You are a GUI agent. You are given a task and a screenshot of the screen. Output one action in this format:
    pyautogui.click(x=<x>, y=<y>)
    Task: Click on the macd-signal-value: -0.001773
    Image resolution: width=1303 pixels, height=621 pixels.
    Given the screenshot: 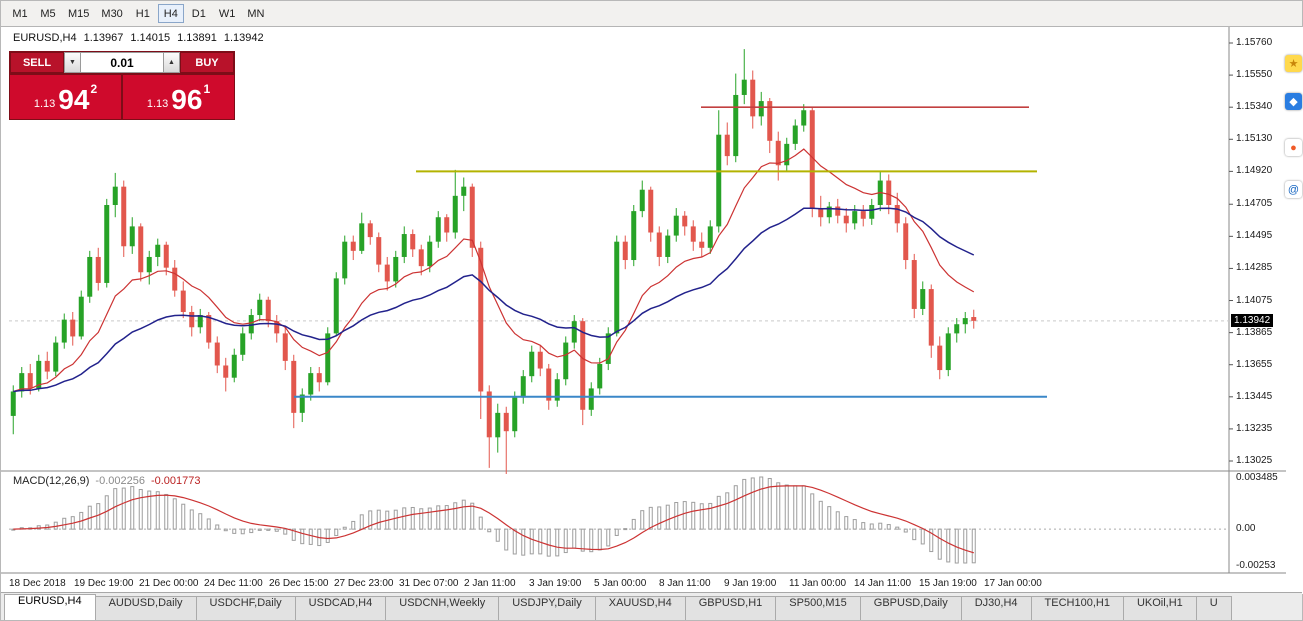 What is the action you would take?
    pyautogui.click(x=175, y=481)
    